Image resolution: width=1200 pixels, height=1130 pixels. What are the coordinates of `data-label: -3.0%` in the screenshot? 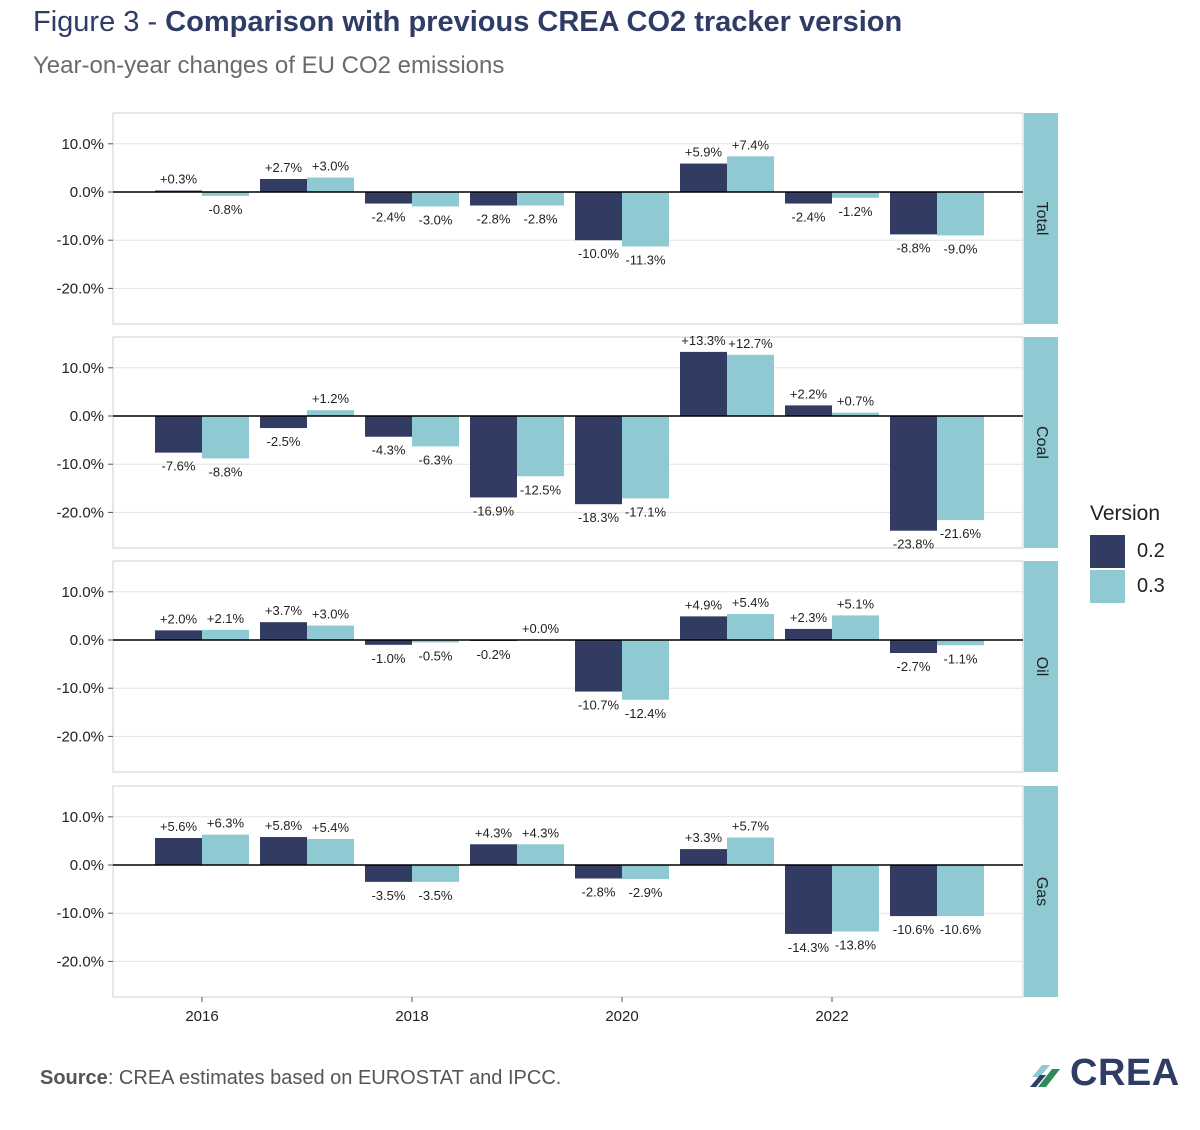 It's located at (436, 219).